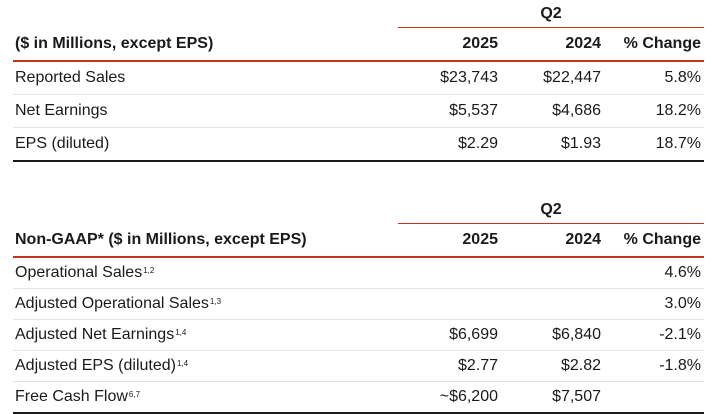  What do you see at coordinates (95, 334) in the screenshot?
I see `row-label-text: Adjusted Net Earnings` at bounding box center [95, 334].